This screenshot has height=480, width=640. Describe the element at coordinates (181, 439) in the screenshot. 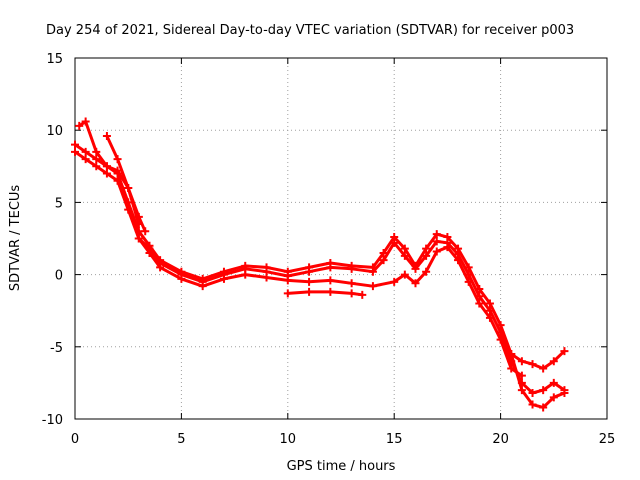

I see `x-tick-label: 5` at that location.